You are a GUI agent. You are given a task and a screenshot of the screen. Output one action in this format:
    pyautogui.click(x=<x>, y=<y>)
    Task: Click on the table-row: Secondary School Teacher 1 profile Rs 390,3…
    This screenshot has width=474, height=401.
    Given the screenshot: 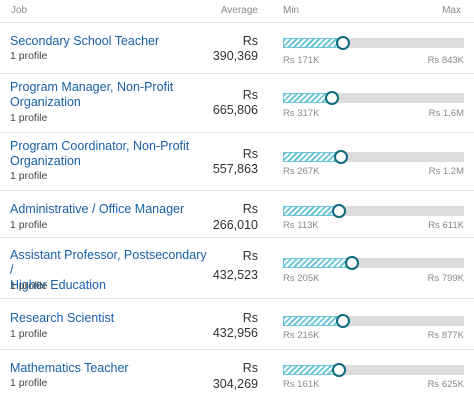 What is the action you would take?
    pyautogui.click(x=237, y=47)
    